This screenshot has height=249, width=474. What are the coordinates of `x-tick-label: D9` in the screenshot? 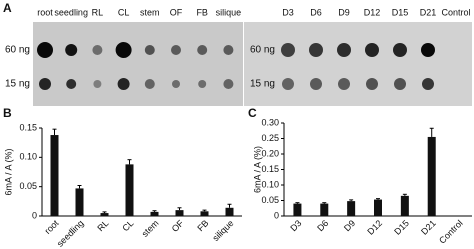 It's located at (349, 225).